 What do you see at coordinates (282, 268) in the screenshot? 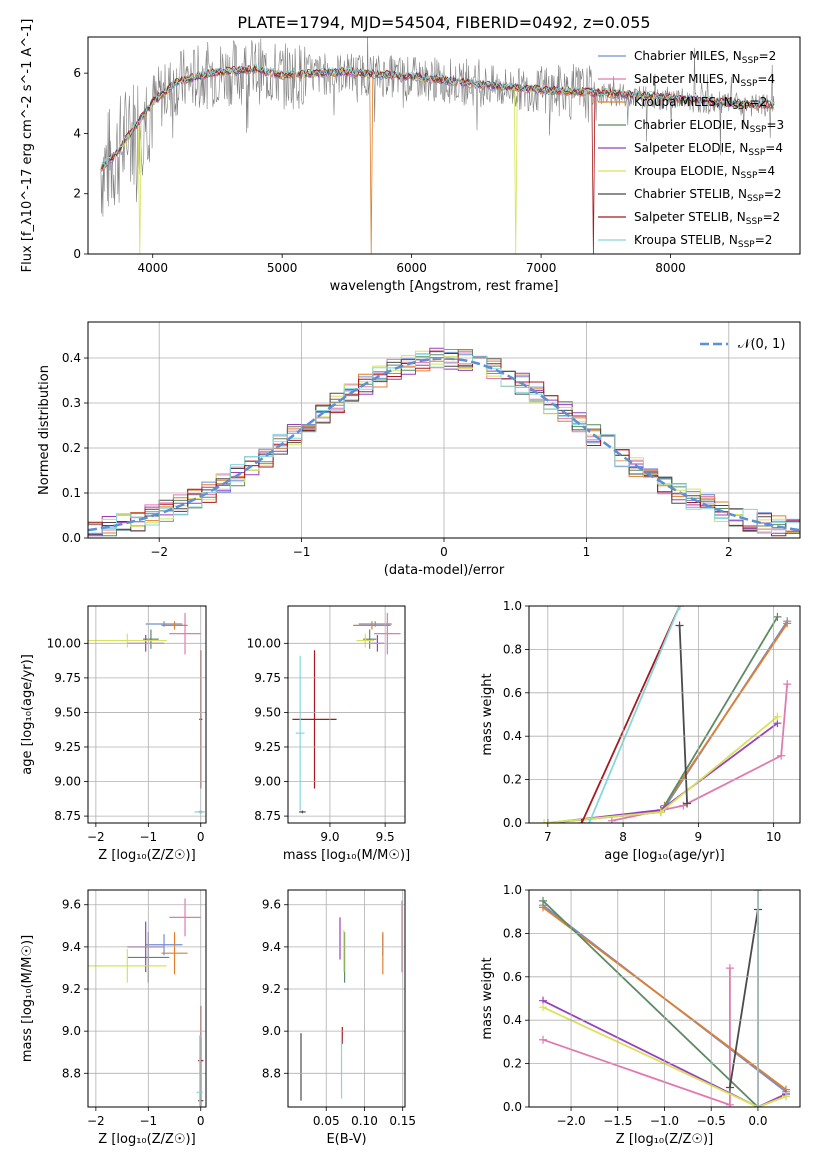
I see `x-tick-label: 5000` at bounding box center [282, 268].